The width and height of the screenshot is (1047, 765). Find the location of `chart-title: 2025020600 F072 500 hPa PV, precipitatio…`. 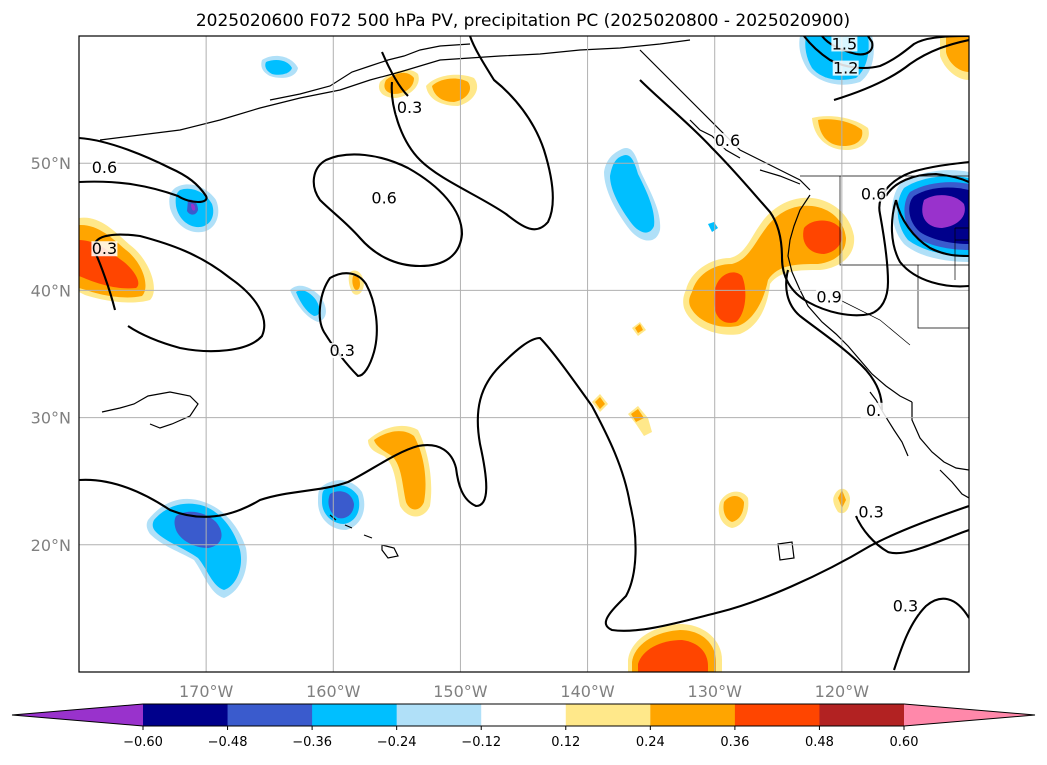

chart-title: 2025020600 F072 500 hPa PV, precipitatio… is located at coordinates (523, 21).